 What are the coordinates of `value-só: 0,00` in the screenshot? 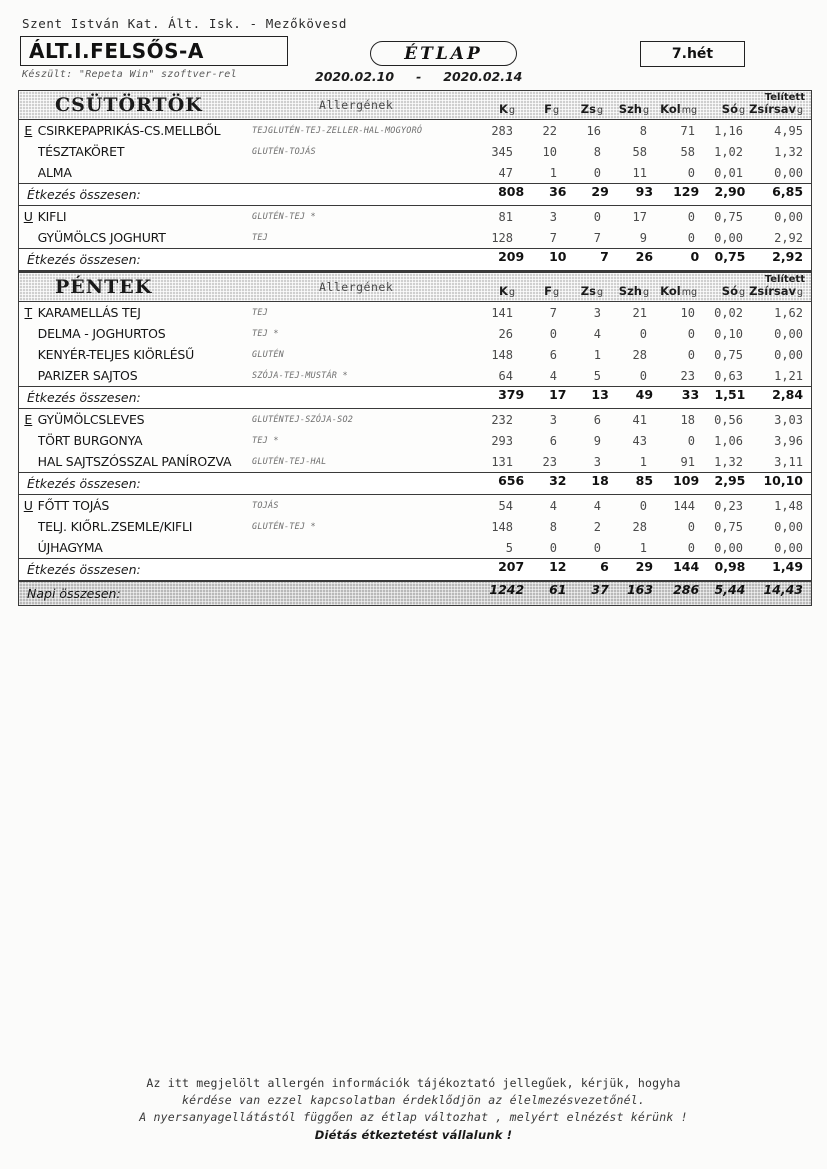 It's located at (728, 547).